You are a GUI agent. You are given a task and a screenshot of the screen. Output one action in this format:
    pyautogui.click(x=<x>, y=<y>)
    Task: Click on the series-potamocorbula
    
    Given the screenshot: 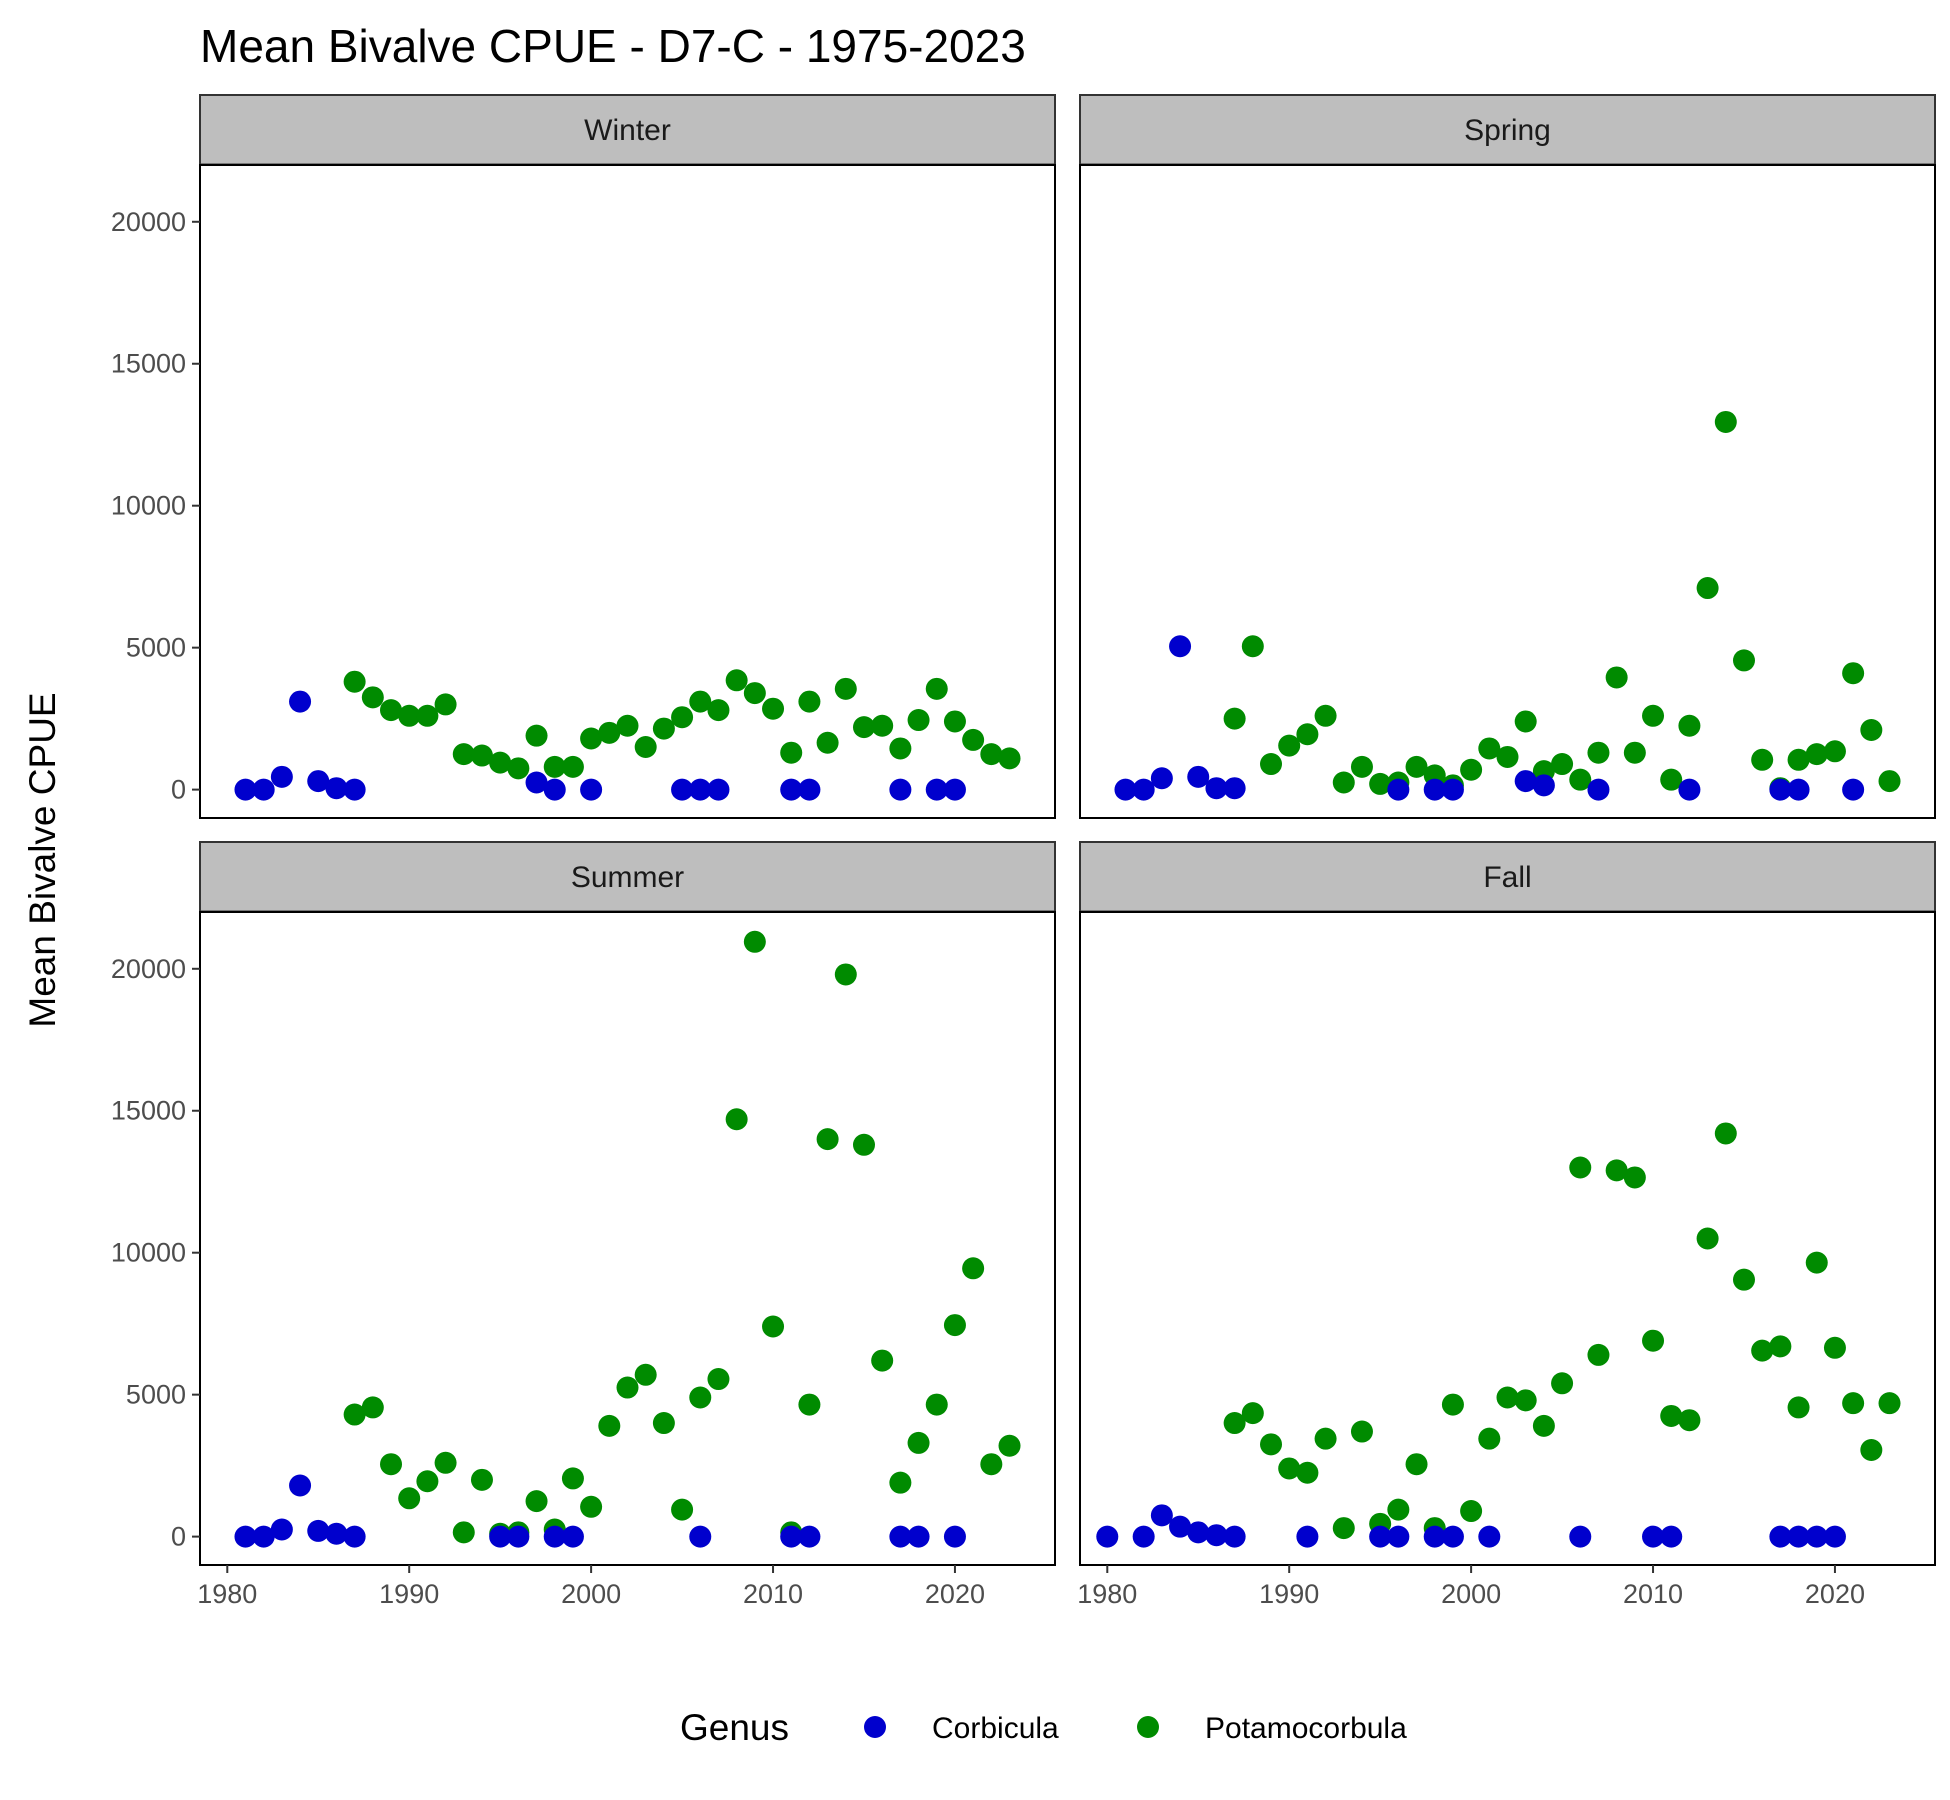 What is the action you would take?
    pyautogui.click(x=1562, y=1331)
    